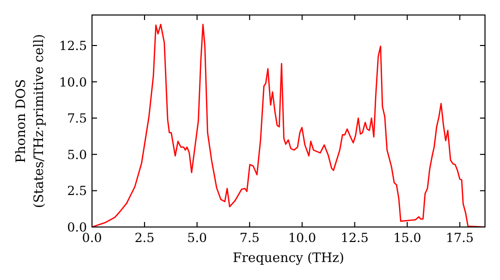  Describe the element at coordinates (407, 237) in the screenshot. I see `x-tick-label: 15.0` at that location.